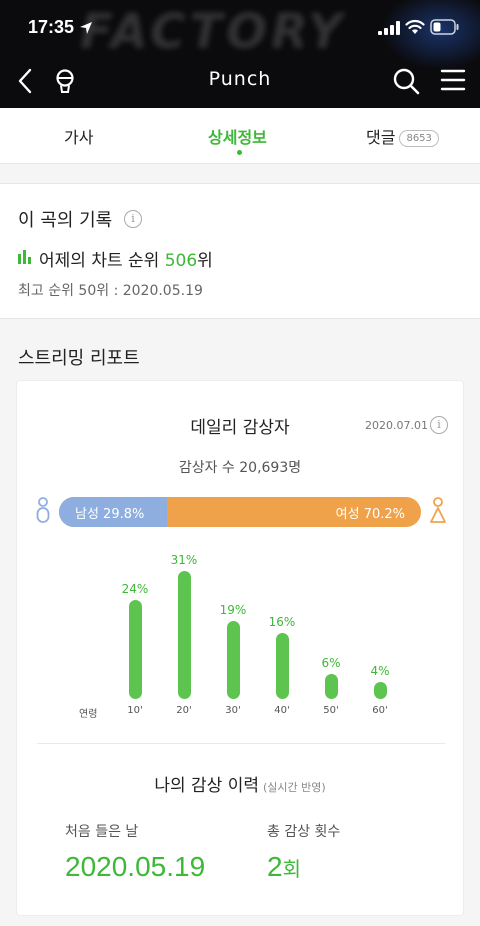 The height and width of the screenshot is (926, 480). I want to click on record-heading: 이 곡의 기록, so click(65, 220).